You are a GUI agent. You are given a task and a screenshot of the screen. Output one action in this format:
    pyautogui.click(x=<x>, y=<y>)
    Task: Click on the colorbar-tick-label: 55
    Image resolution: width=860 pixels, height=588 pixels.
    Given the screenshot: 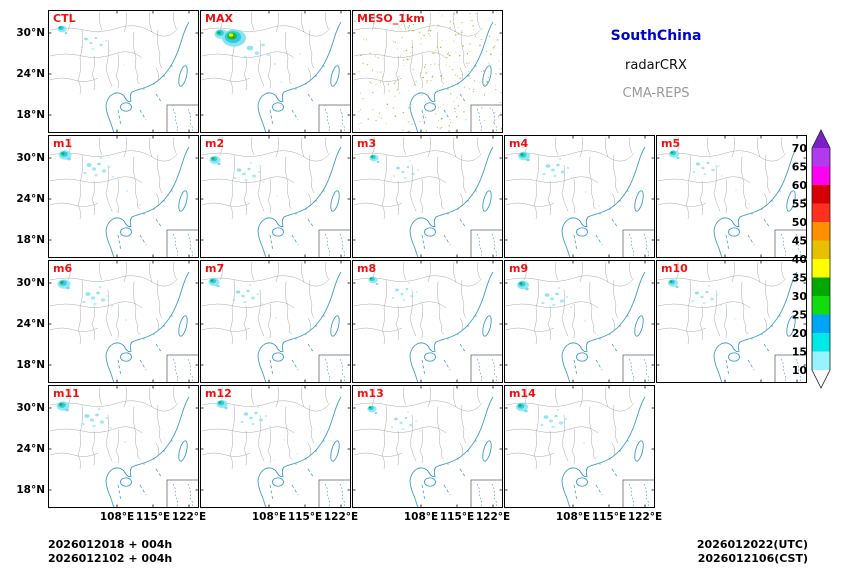 What is the action you would take?
    pyautogui.click(x=799, y=204)
    